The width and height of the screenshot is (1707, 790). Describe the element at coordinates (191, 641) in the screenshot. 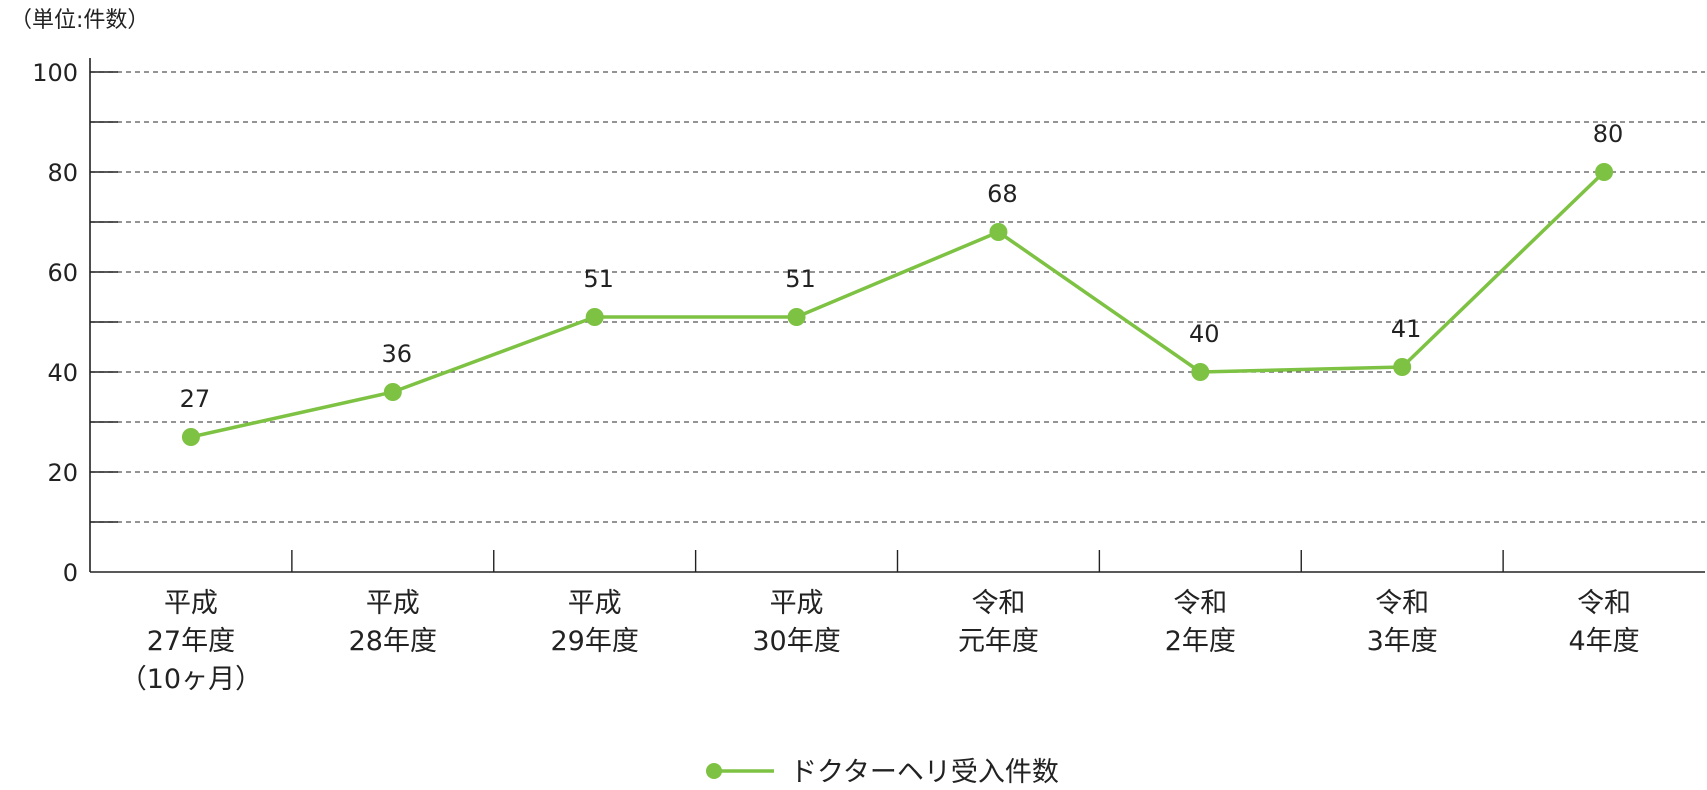

I see `x-tick-label: 平成 27年度（10ヶ月）` at that location.